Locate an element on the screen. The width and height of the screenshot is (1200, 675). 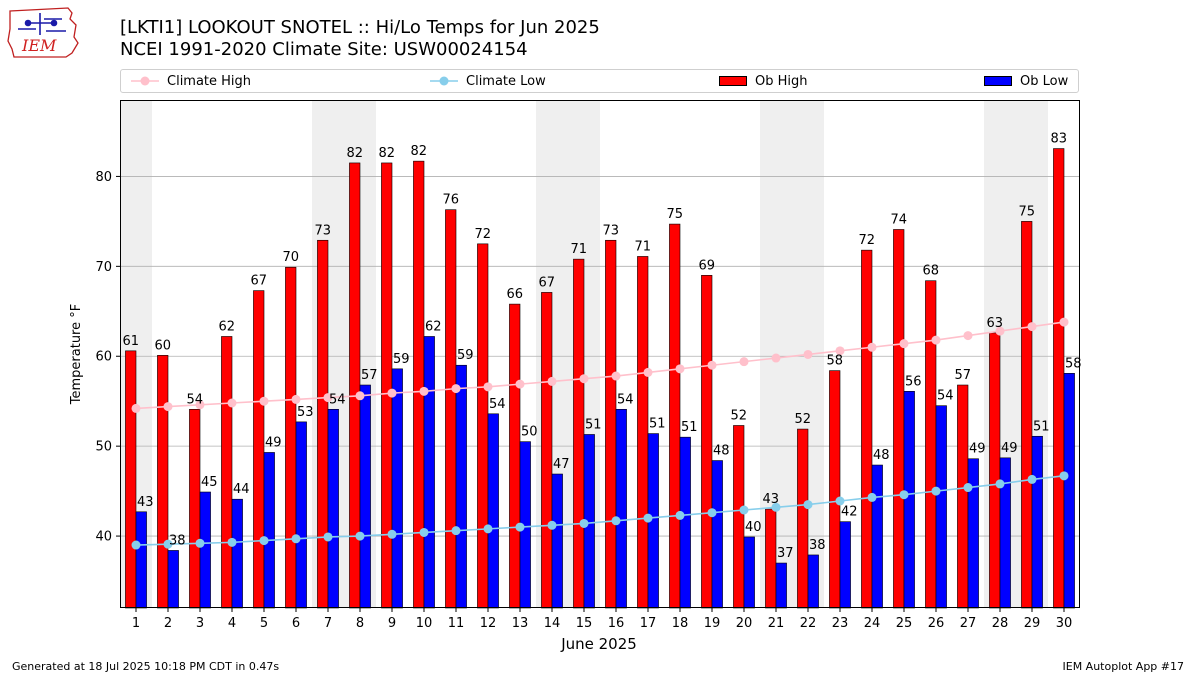
x-tick-label: 3 is located at coordinates (200, 623).